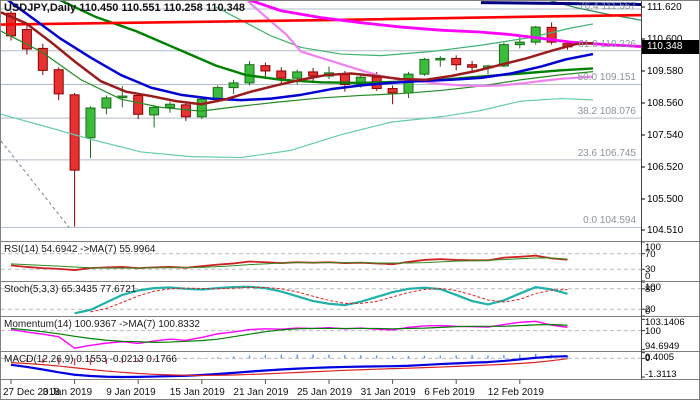 The image size is (700, 400). Describe the element at coordinates (102, 324) in the screenshot. I see `momentum-panel-label: Momentum(14) 100.9367 ->MA(7) 100.8332` at that location.